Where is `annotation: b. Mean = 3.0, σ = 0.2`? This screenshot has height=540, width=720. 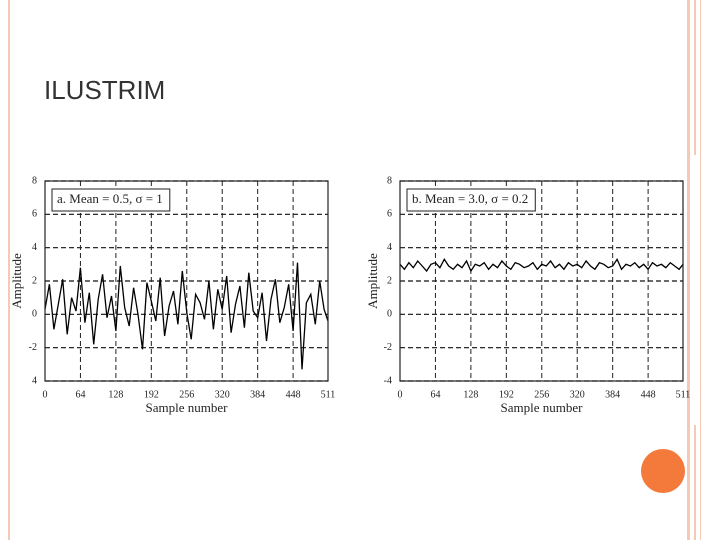
annotation: b. Mean = 3.0, σ = 0.2 is located at coordinates (470, 198).